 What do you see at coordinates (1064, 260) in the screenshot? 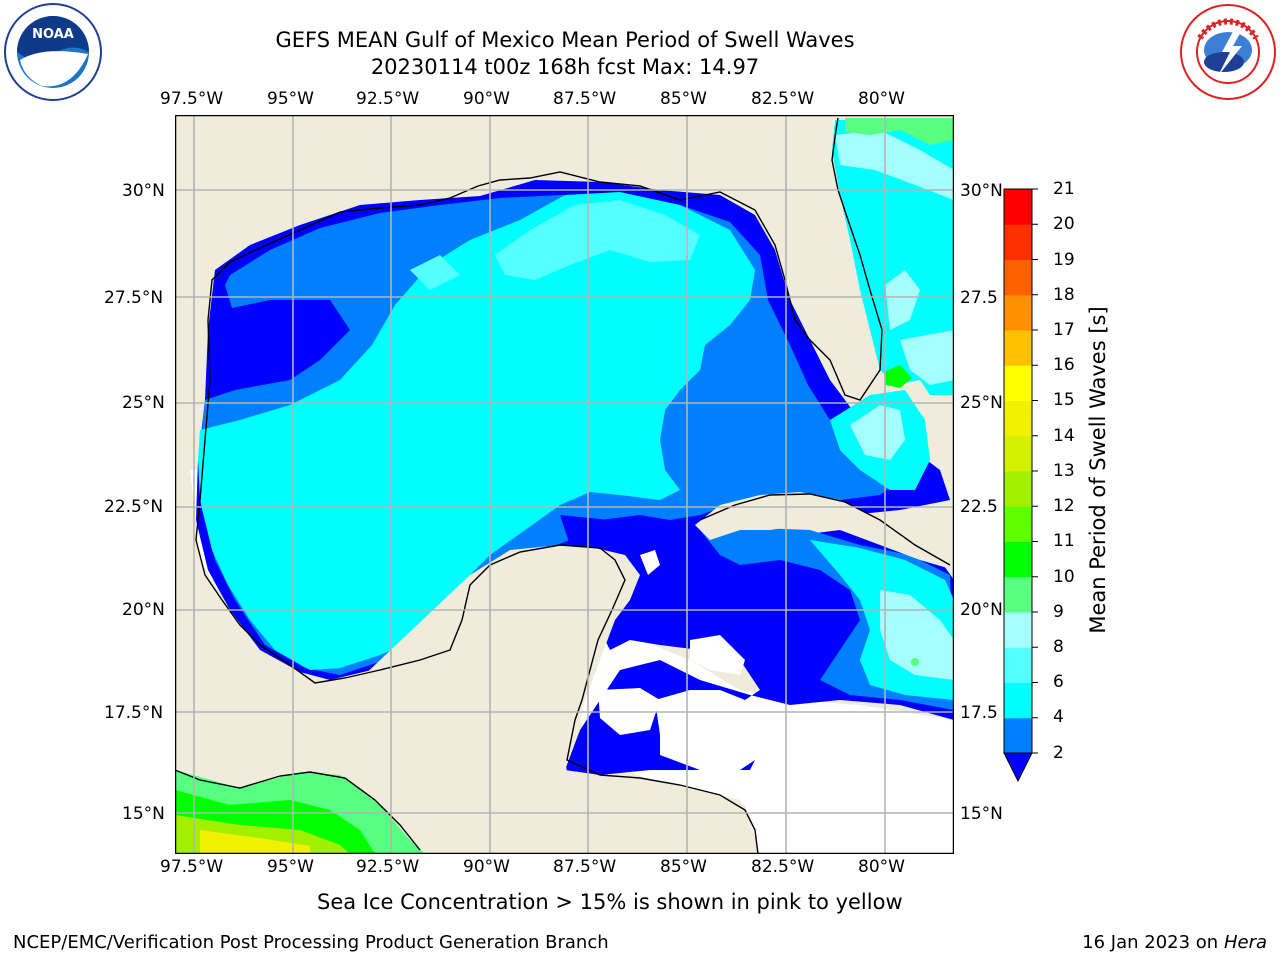
I see `colorbar-tick-label: 19` at bounding box center [1064, 260].